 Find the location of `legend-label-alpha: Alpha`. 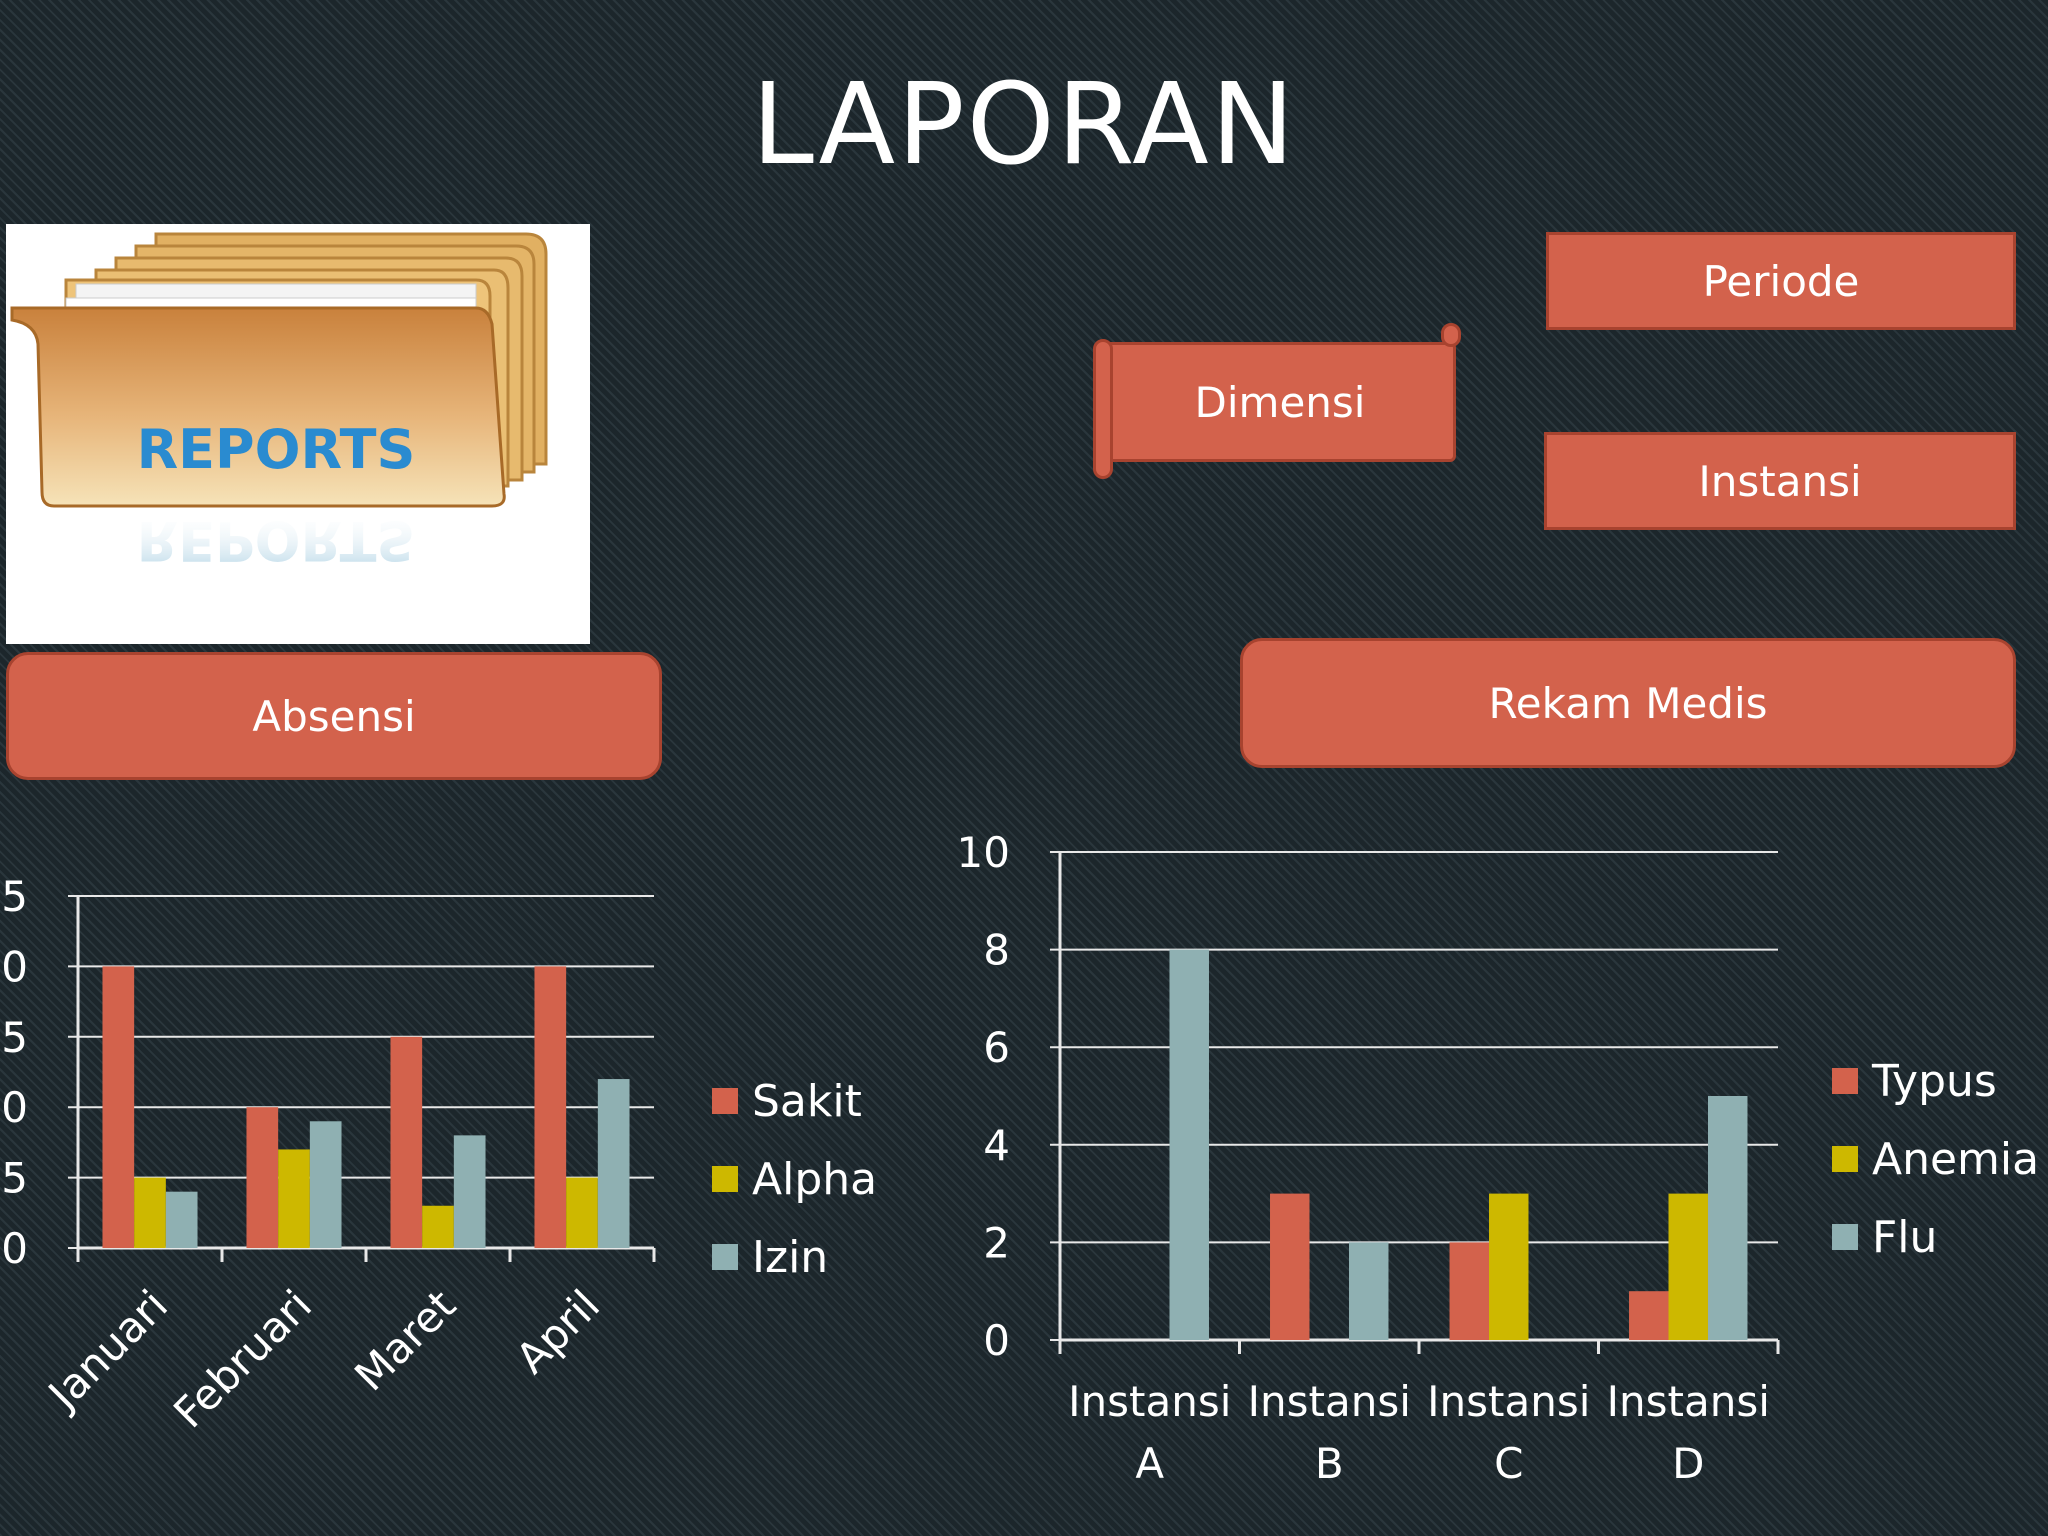

legend-label-alpha: Alpha is located at coordinates (814, 1179).